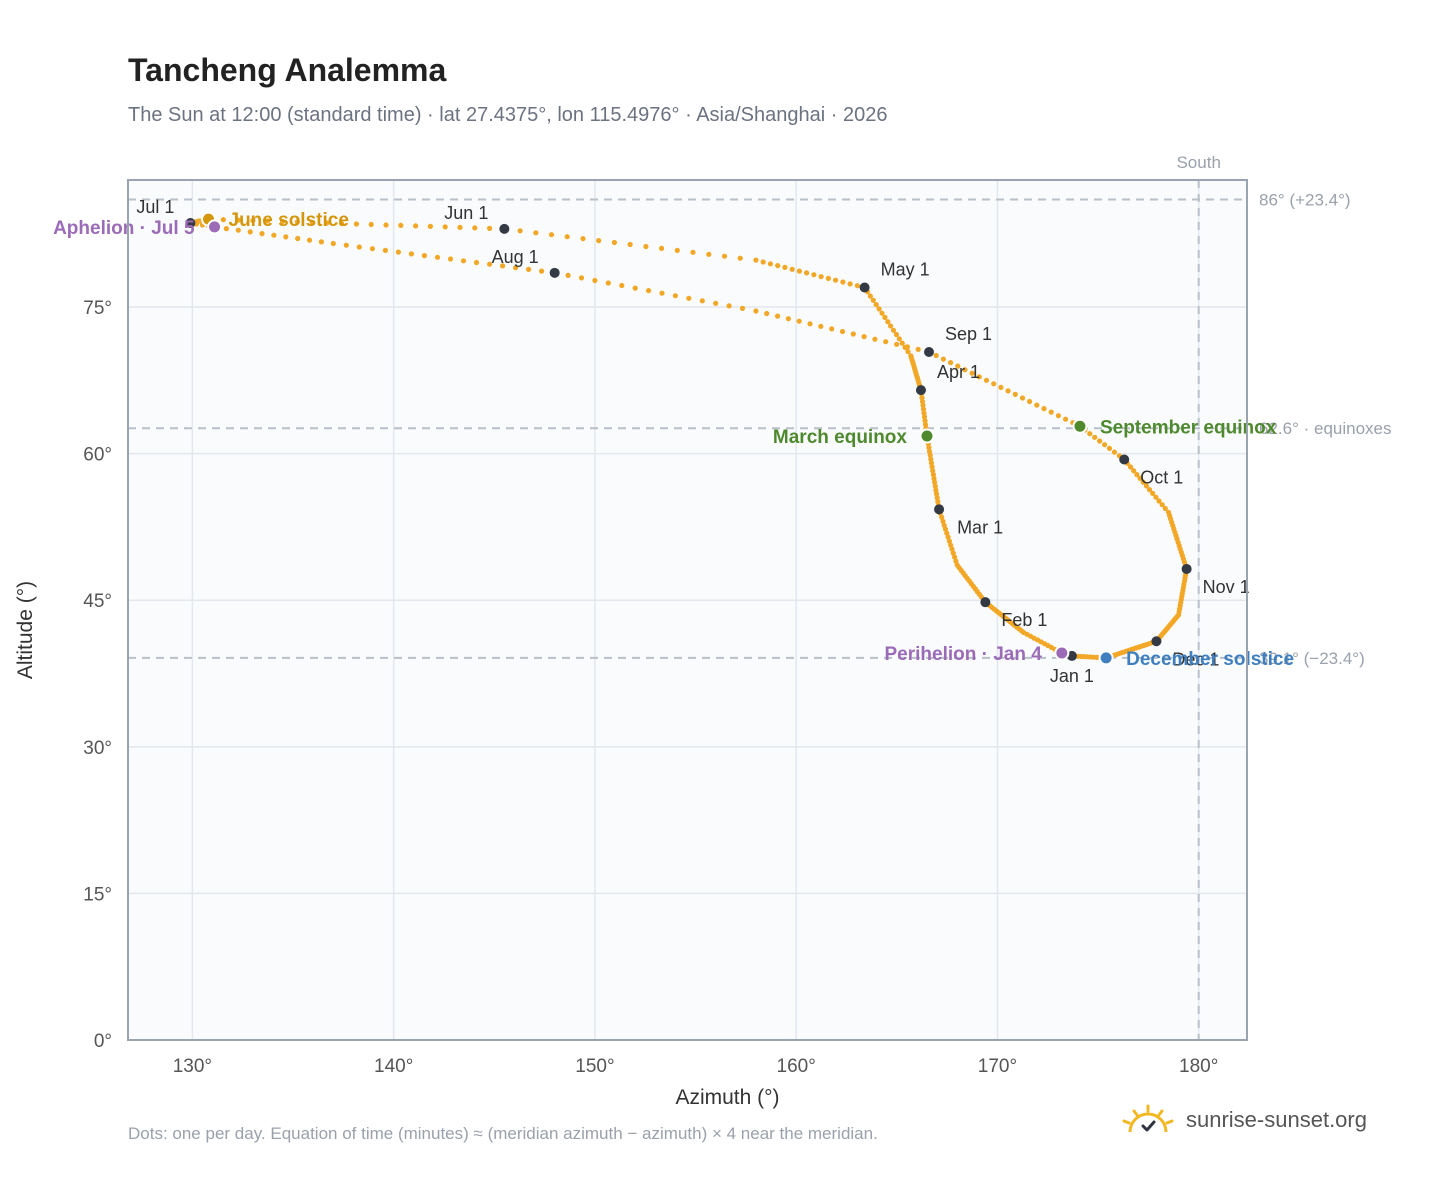 This screenshot has height=1188, width=1448. I want to click on month-label: Oct 1, so click(1161, 478).